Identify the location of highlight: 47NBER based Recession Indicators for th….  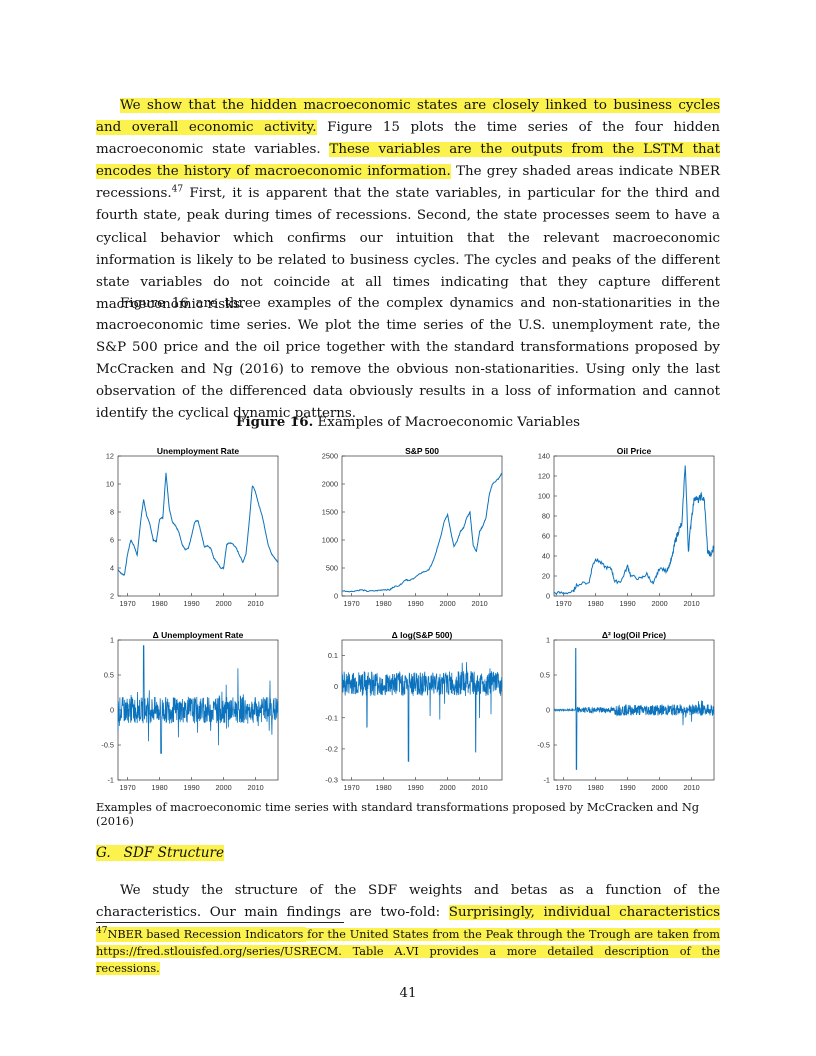
(408, 950).